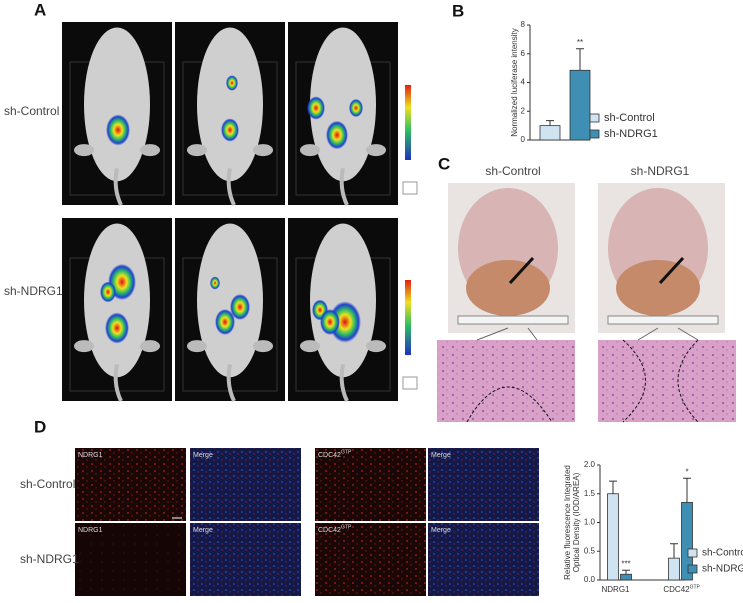  I want to click on y-tick-label: 1.0, so click(590, 522).